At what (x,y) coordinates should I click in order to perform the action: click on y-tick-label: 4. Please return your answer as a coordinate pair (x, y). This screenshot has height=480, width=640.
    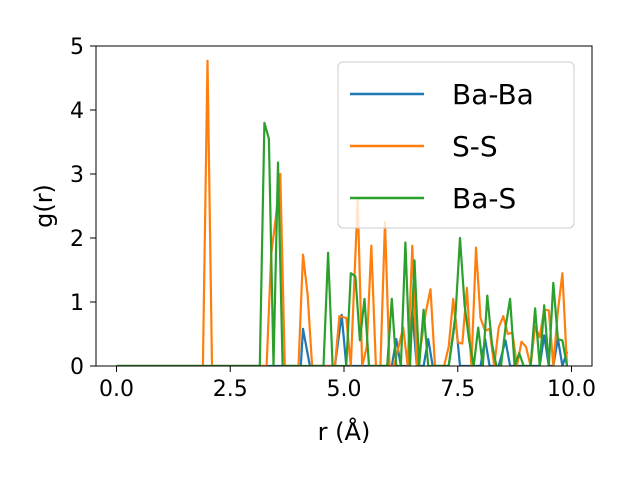
    Looking at the image, I should click on (77, 111).